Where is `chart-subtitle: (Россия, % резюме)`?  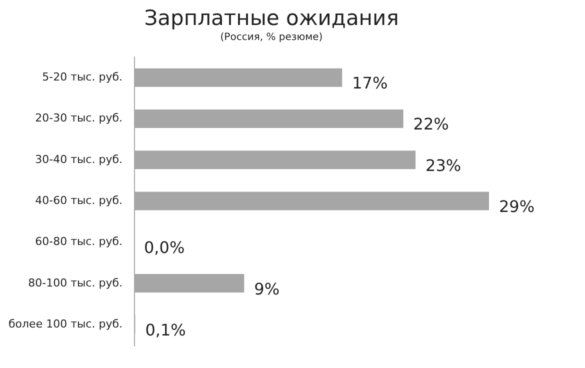
chart-subtitle: (Россия, % резюме) is located at coordinates (271, 37).